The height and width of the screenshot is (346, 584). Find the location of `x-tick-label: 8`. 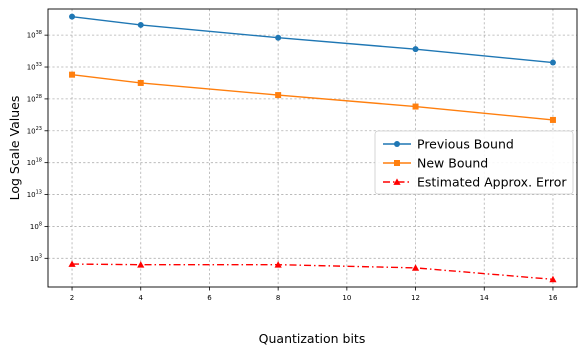

x-tick-label: 8 is located at coordinates (278, 298).